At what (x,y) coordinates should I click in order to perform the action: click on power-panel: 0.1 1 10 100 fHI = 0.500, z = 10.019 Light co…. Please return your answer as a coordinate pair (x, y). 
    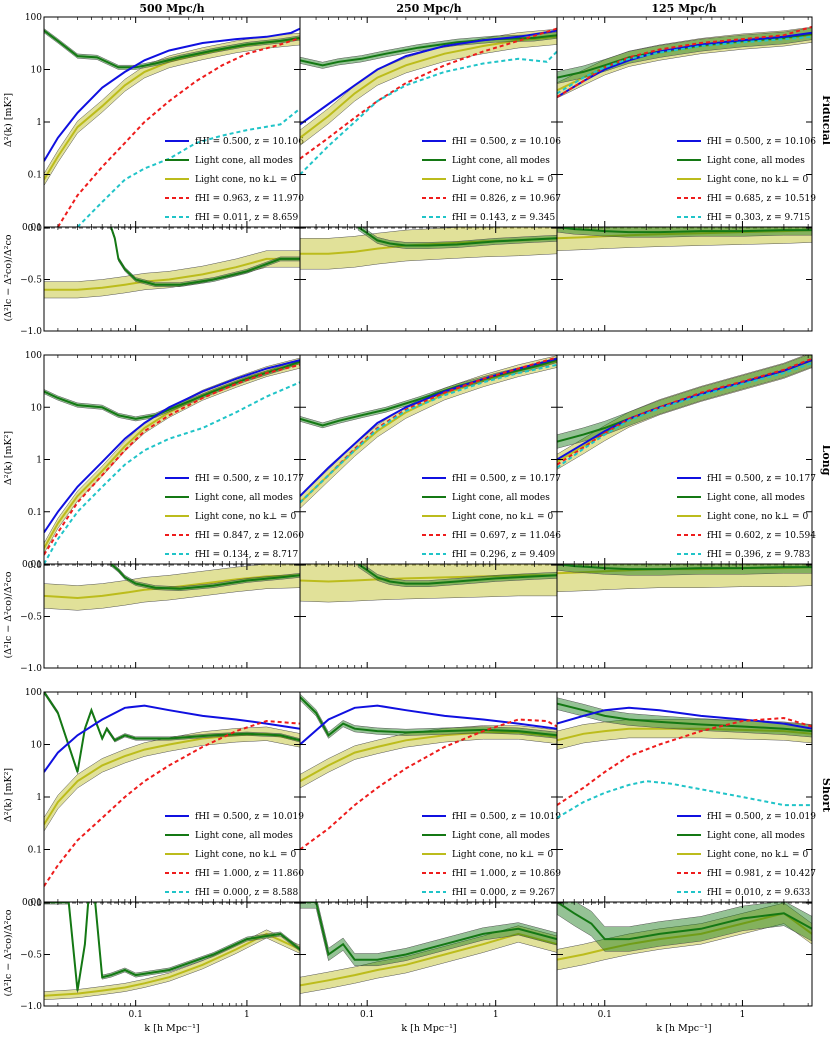
    Looking at the image, I should click on (164, 795).